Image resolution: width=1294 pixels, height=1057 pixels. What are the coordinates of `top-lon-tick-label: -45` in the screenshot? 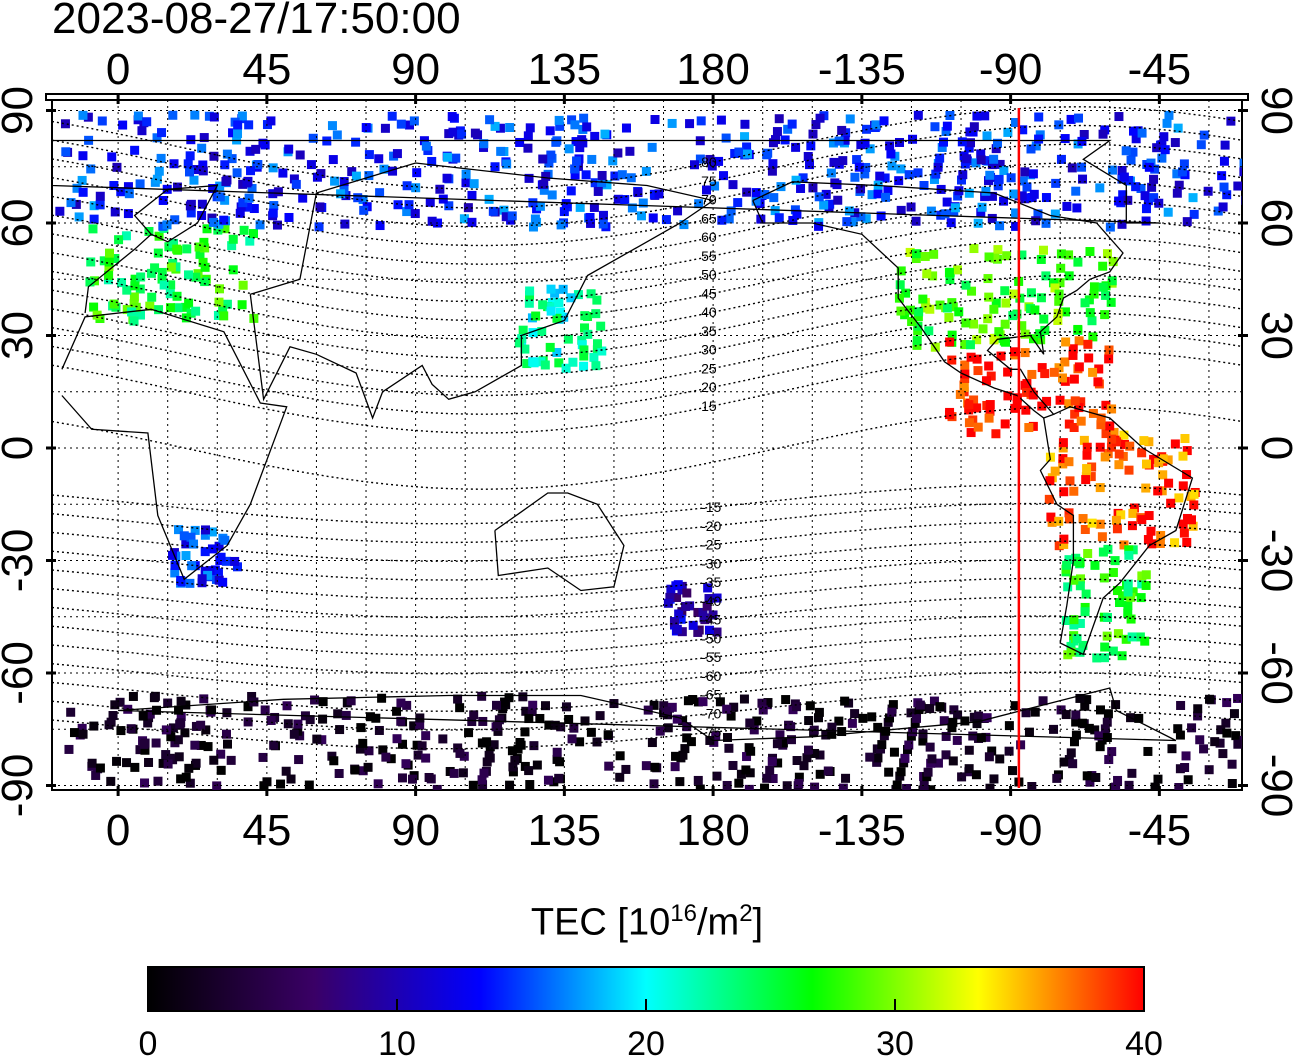 It's located at (1160, 69).